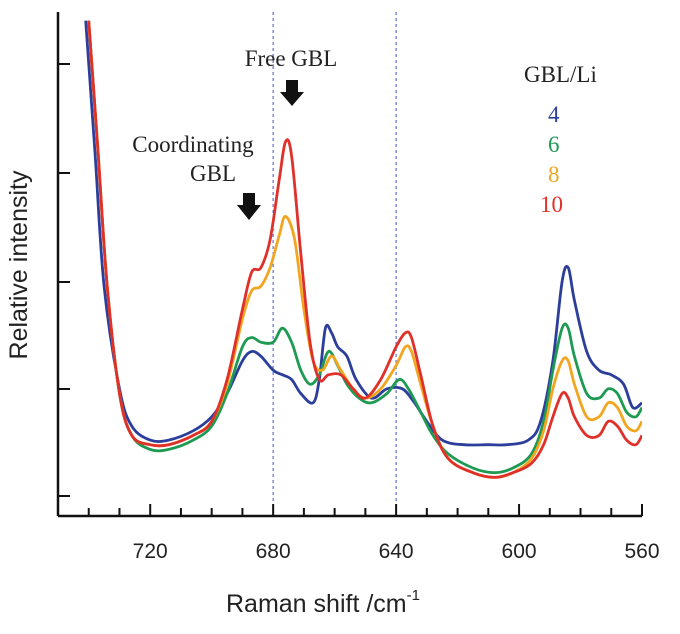 The width and height of the screenshot is (680, 634). Describe the element at coordinates (641, 551) in the screenshot. I see `x-tick-label: 560` at that location.